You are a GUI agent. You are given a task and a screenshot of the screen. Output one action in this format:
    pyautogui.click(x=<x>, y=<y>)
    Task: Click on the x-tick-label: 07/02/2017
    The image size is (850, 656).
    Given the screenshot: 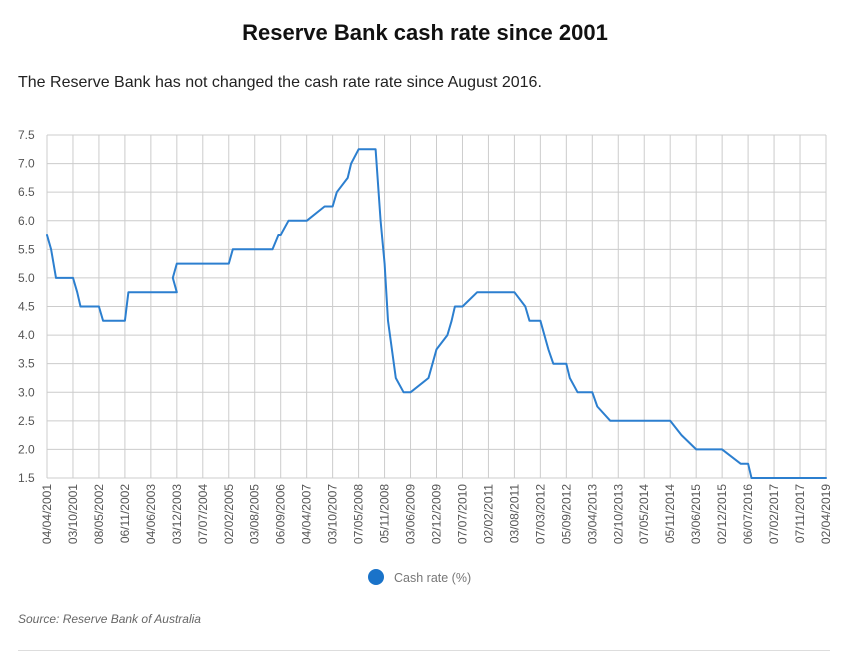 What is the action you would take?
    pyautogui.click(x=774, y=514)
    